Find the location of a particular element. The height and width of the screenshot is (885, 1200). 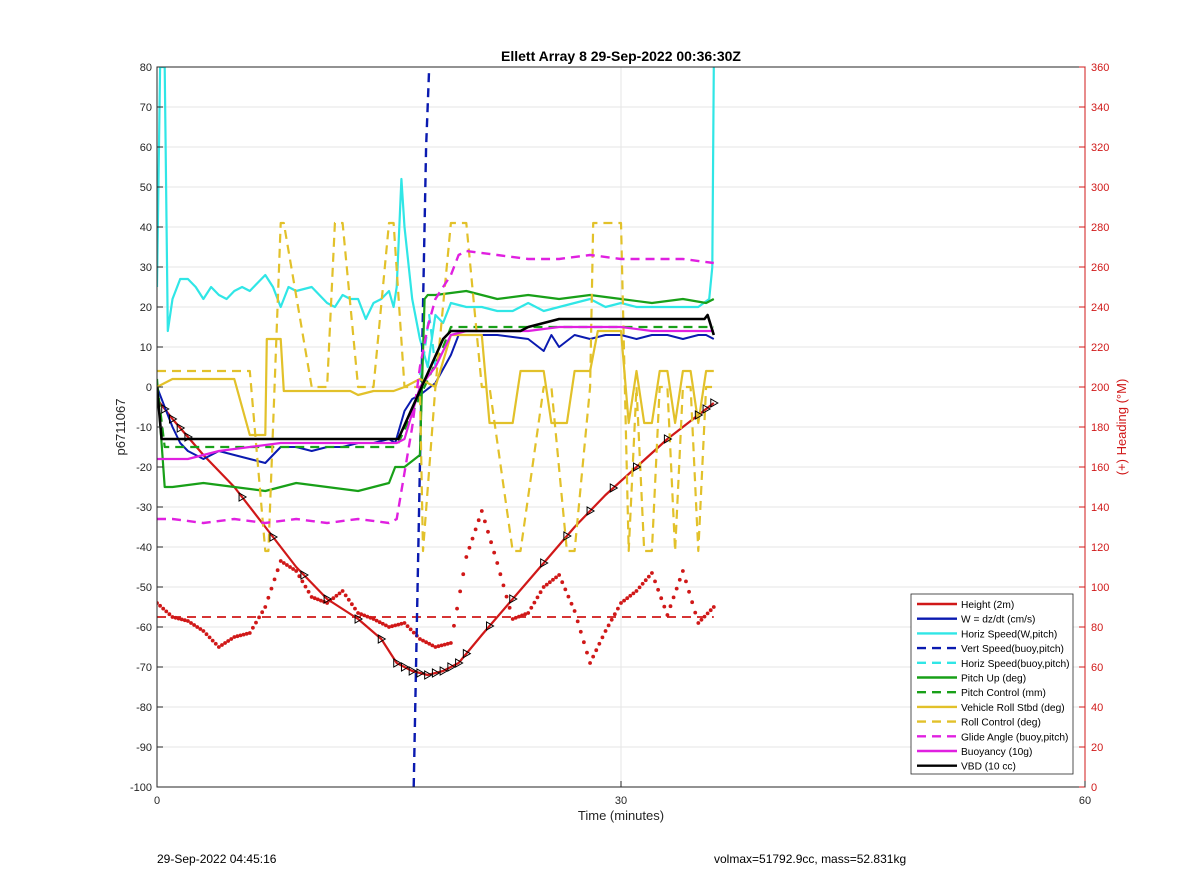

series-pitch-up-deg is located at coordinates (436, 391).